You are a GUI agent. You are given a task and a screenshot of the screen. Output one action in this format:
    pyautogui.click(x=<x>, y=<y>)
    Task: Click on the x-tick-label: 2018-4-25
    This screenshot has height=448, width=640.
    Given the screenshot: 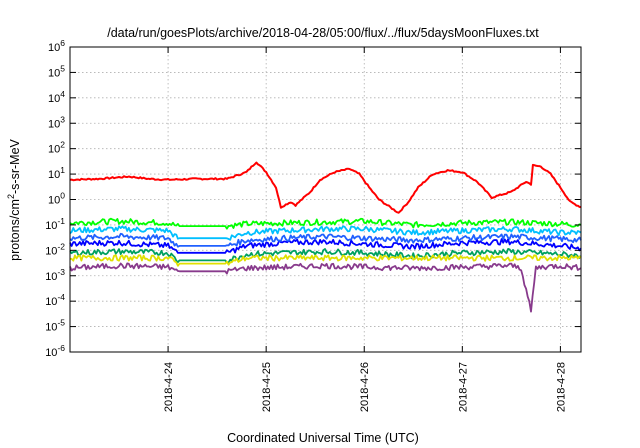 What is the action you would take?
    pyautogui.click(x=267, y=387)
    